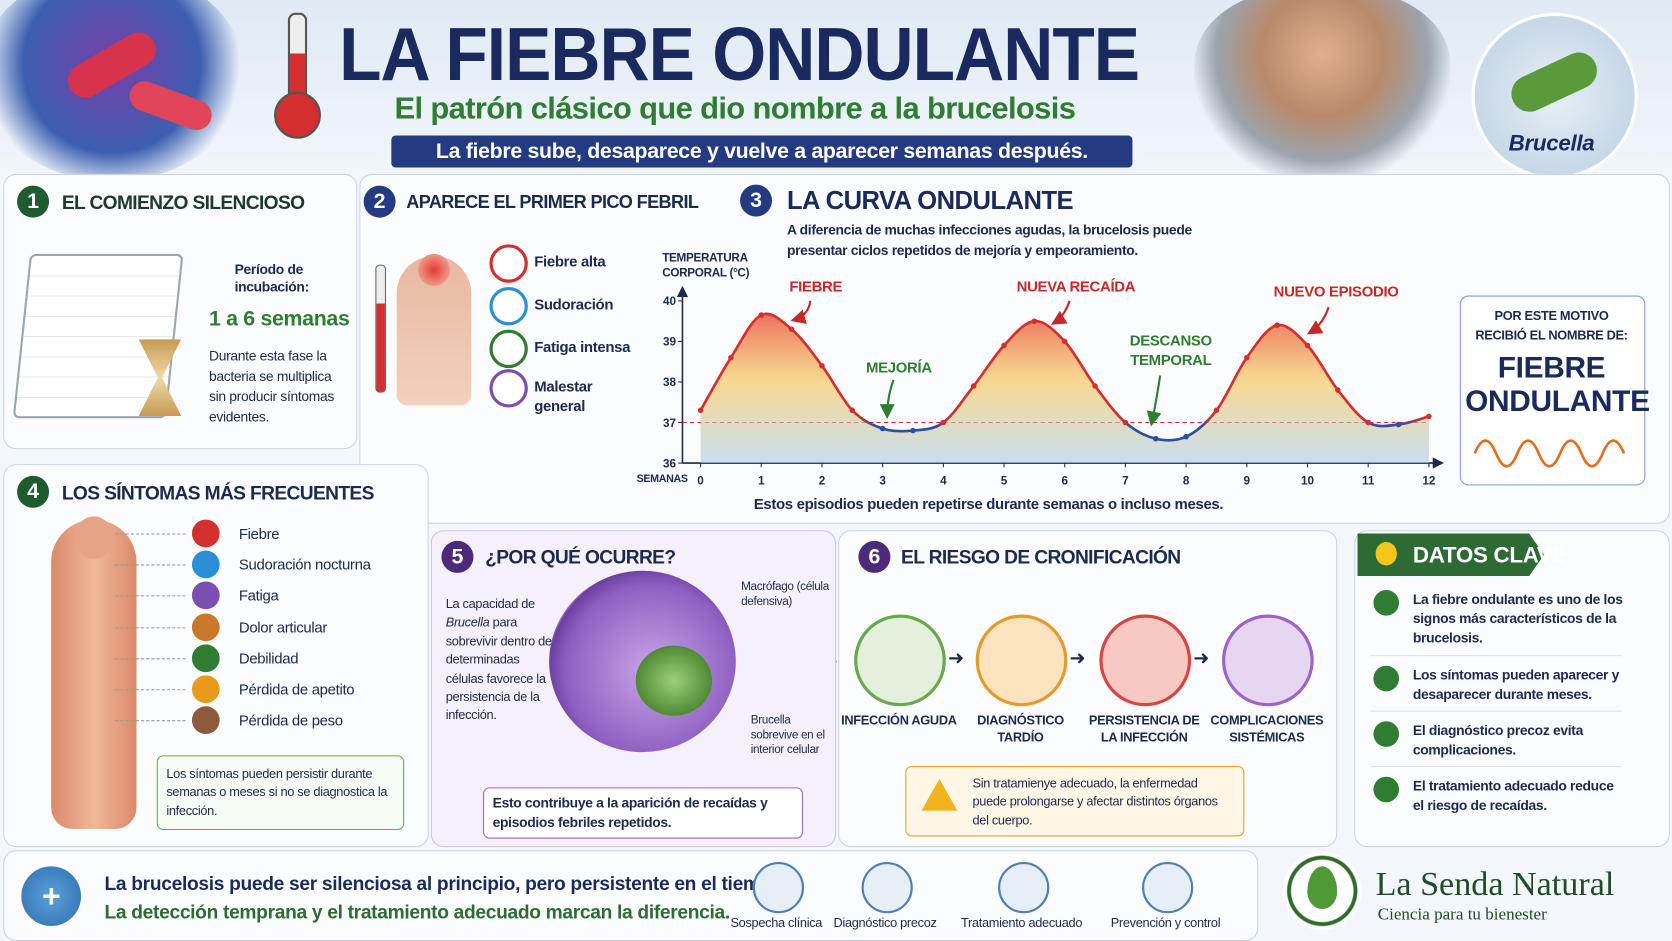 The image size is (1672, 941). What do you see at coordinates (887, 888) in the screenshot?
I see `footer-icon` at bounding box center [887, 888].